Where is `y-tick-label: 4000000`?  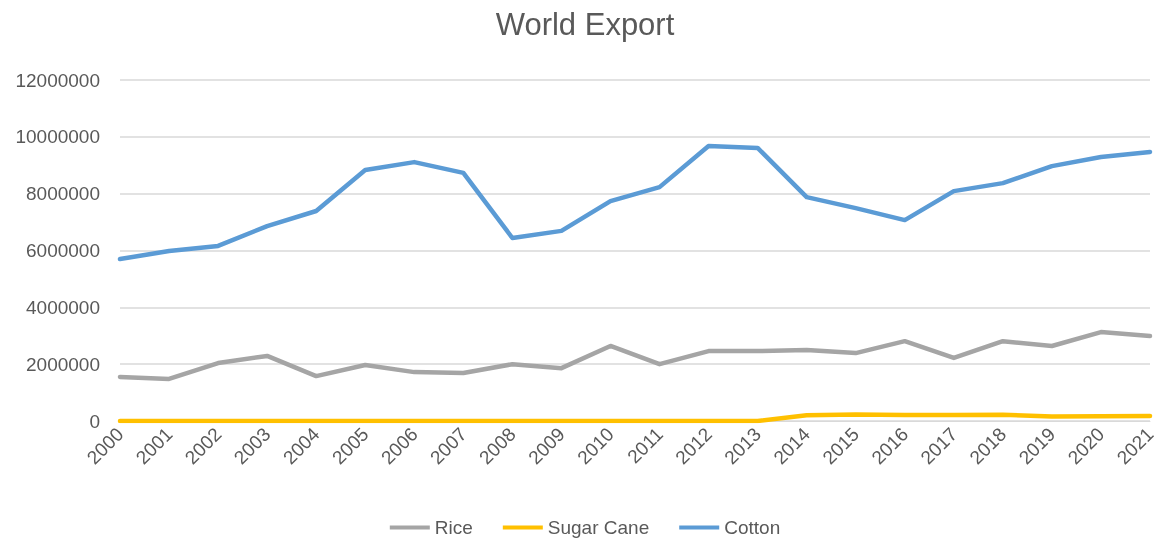 y-tick-label: 4000000 is located at coordinates (63, 307).